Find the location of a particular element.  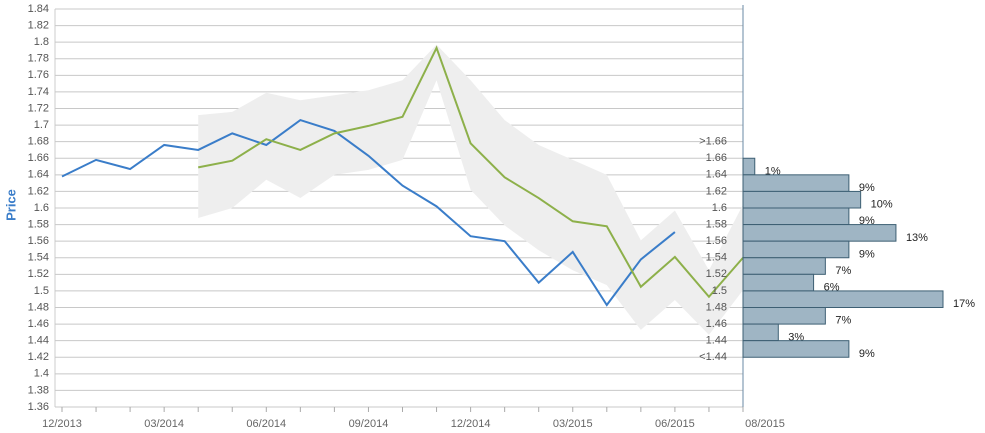

y-tick-label: 1.58 is located at coordinates (38, 224).